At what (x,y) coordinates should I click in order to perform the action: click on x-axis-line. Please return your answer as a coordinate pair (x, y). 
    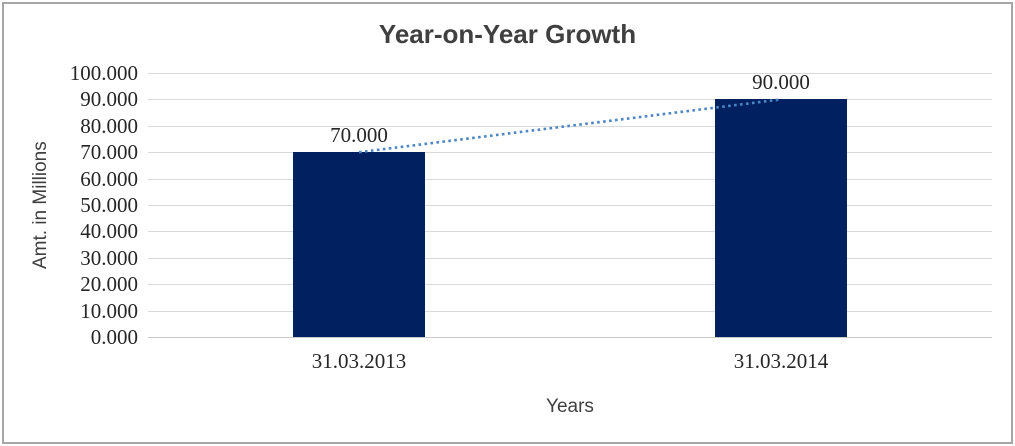
    Looking at the image, I should click on (570, 337).